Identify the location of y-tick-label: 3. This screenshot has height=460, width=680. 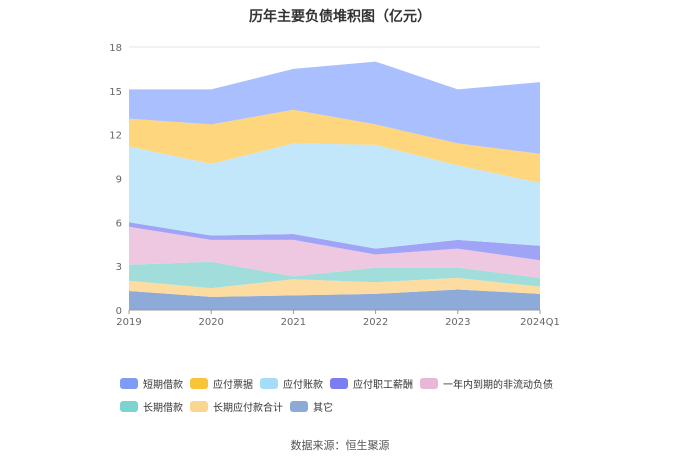
(119, 267).